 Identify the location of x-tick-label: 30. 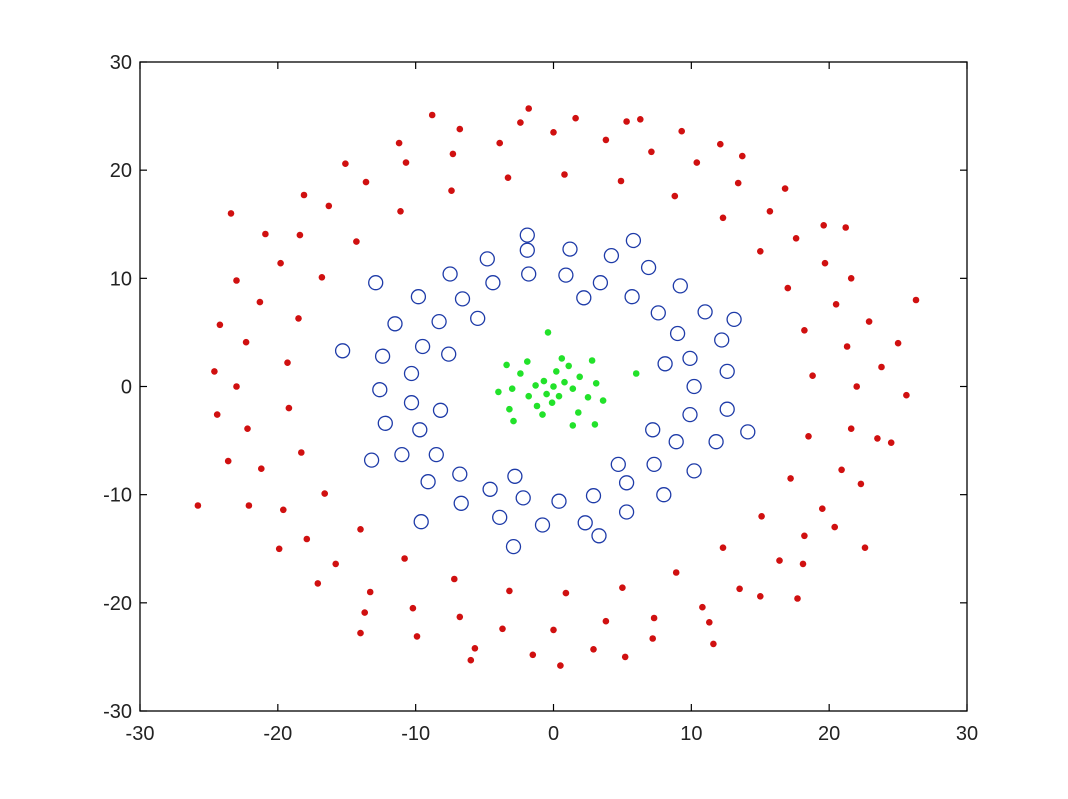
(967, 734).